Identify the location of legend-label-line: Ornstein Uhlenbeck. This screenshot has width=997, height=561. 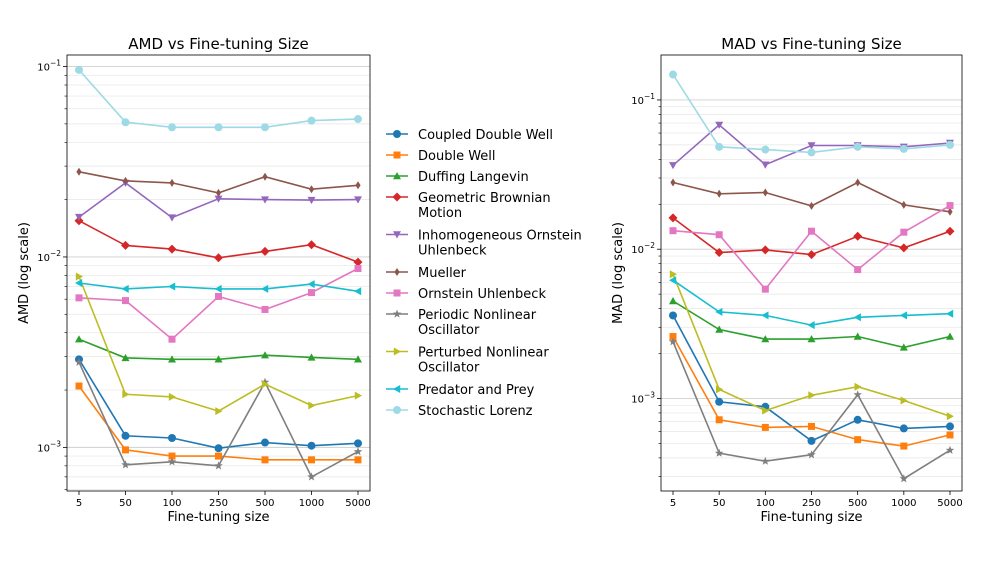
(482, 294).